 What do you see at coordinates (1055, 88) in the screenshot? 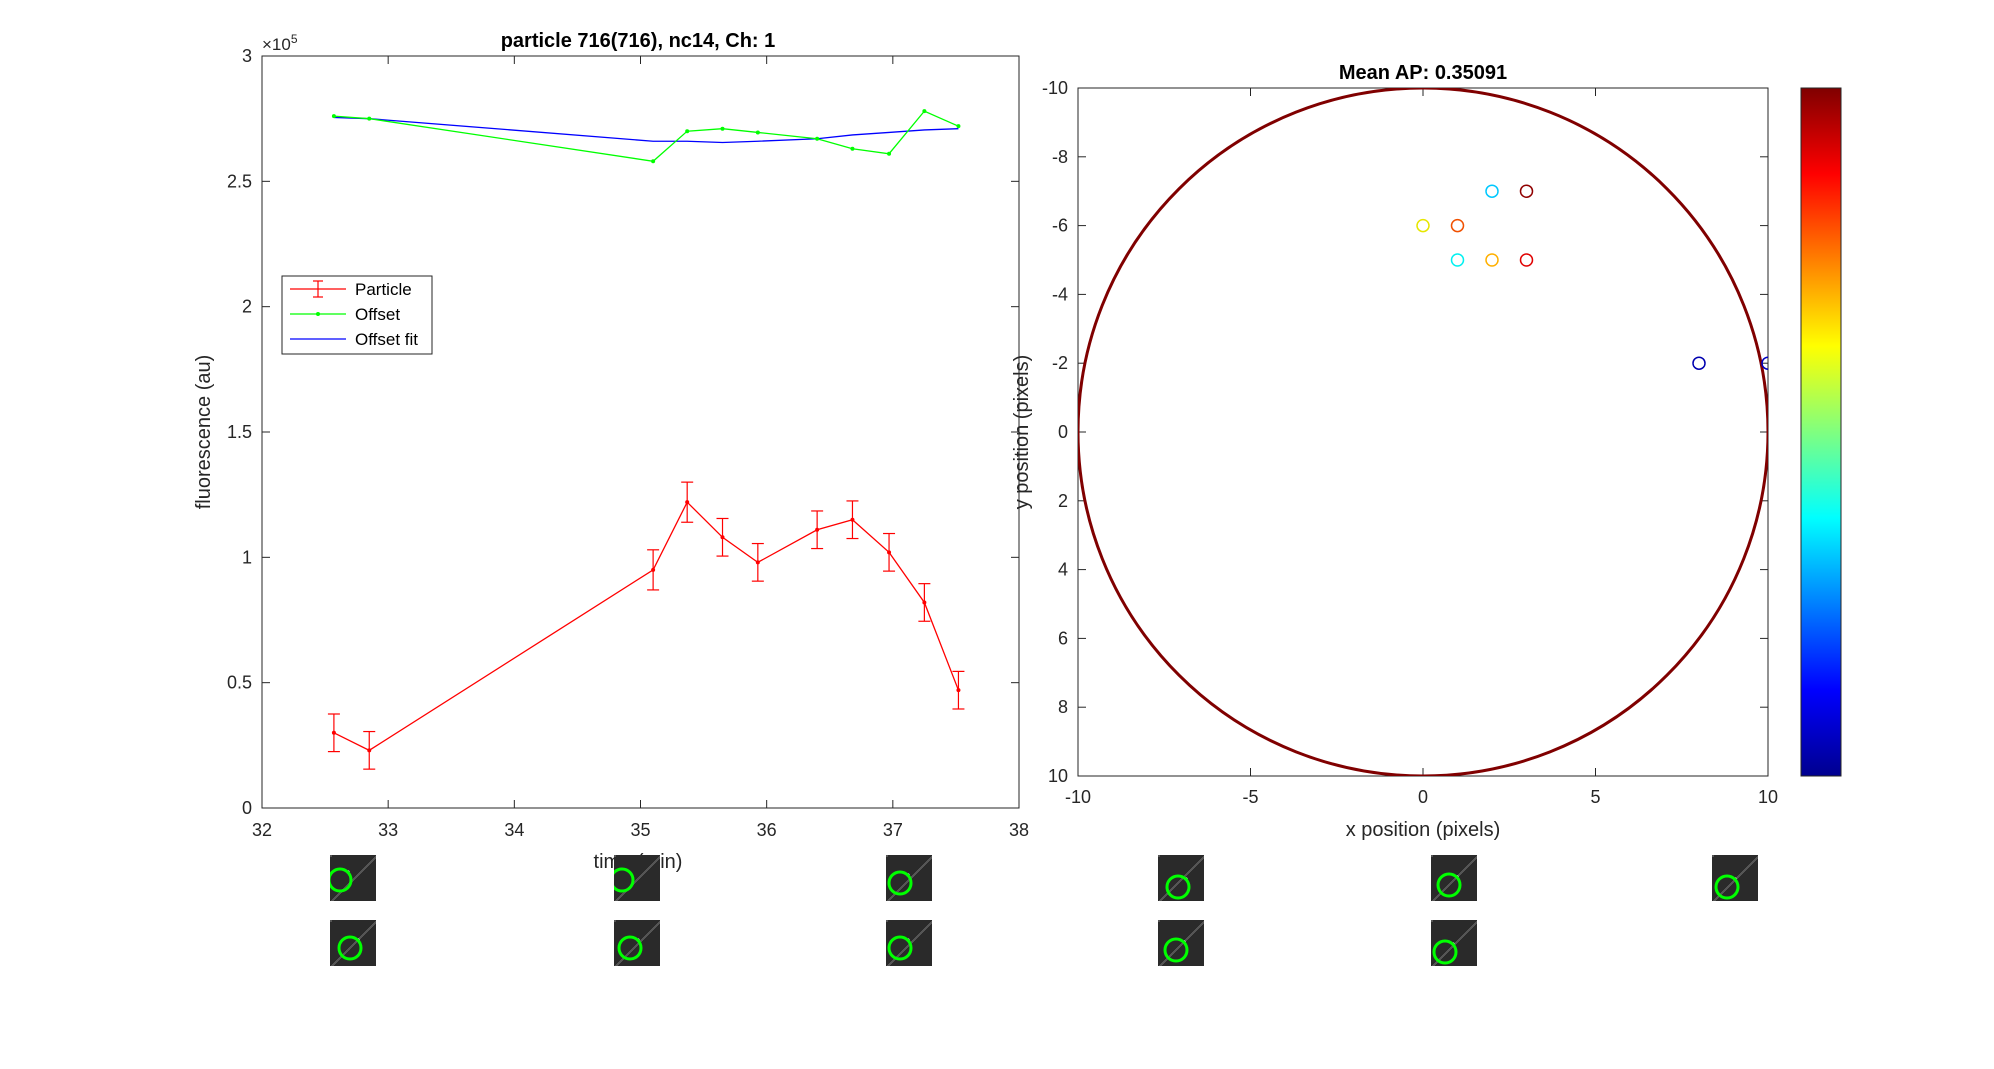
I see `y-tick-label: -10` at bounding box center [1055, 88].